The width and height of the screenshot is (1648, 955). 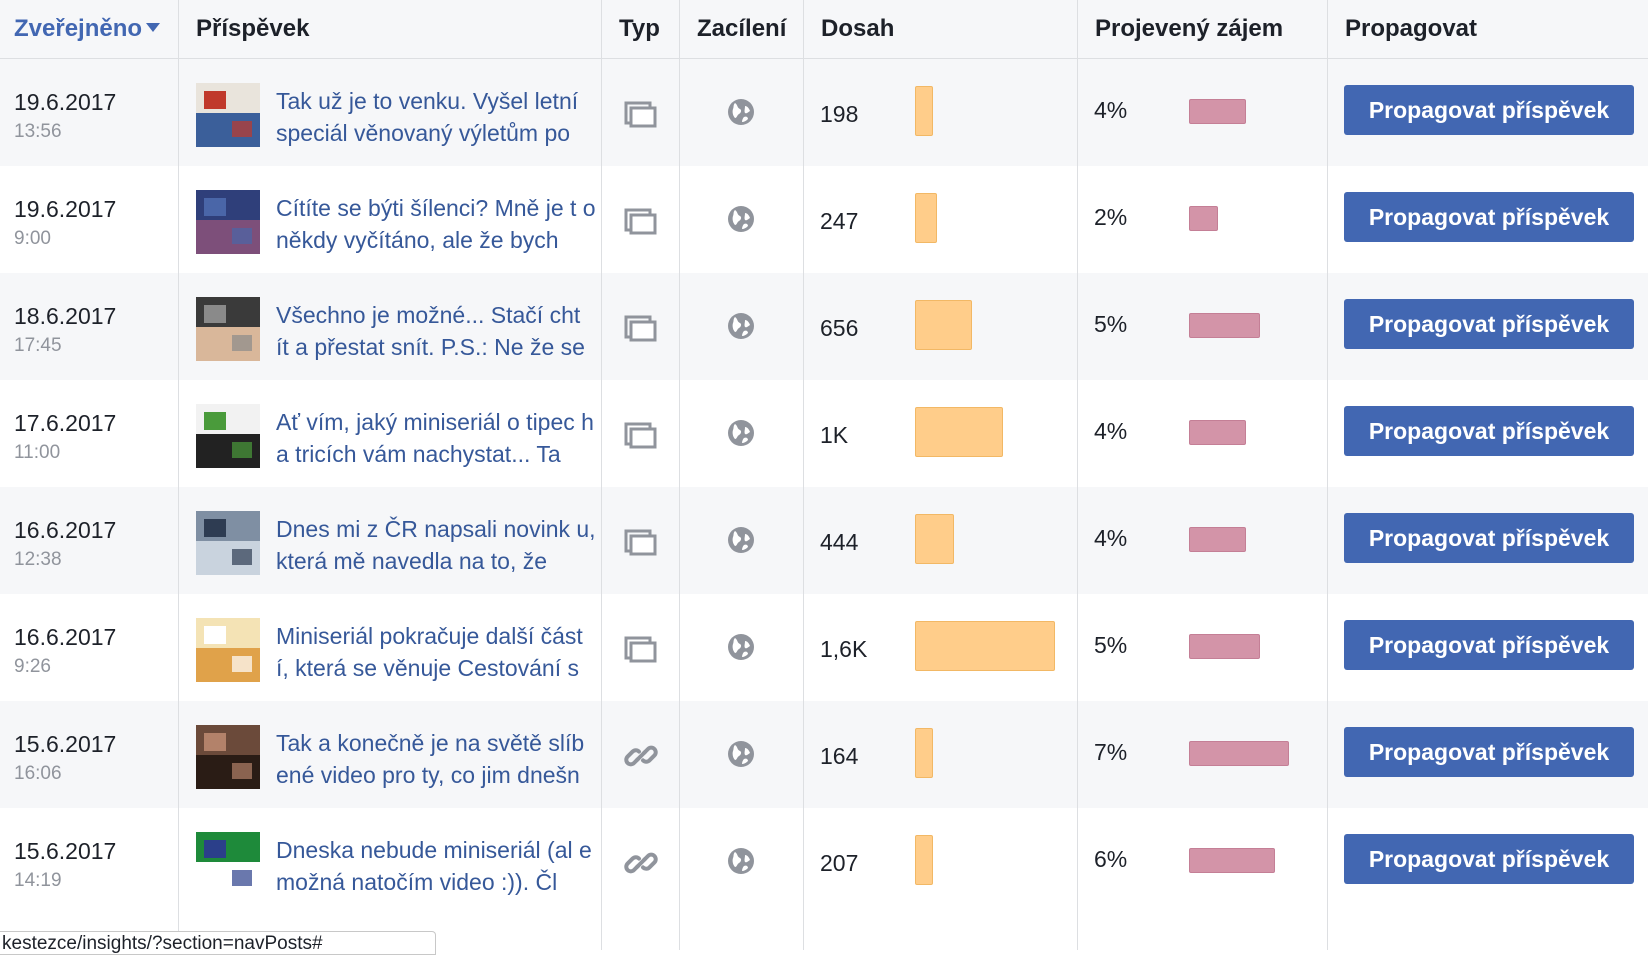 I want to click on post-time: 9:26, so click(x=32, y=666).